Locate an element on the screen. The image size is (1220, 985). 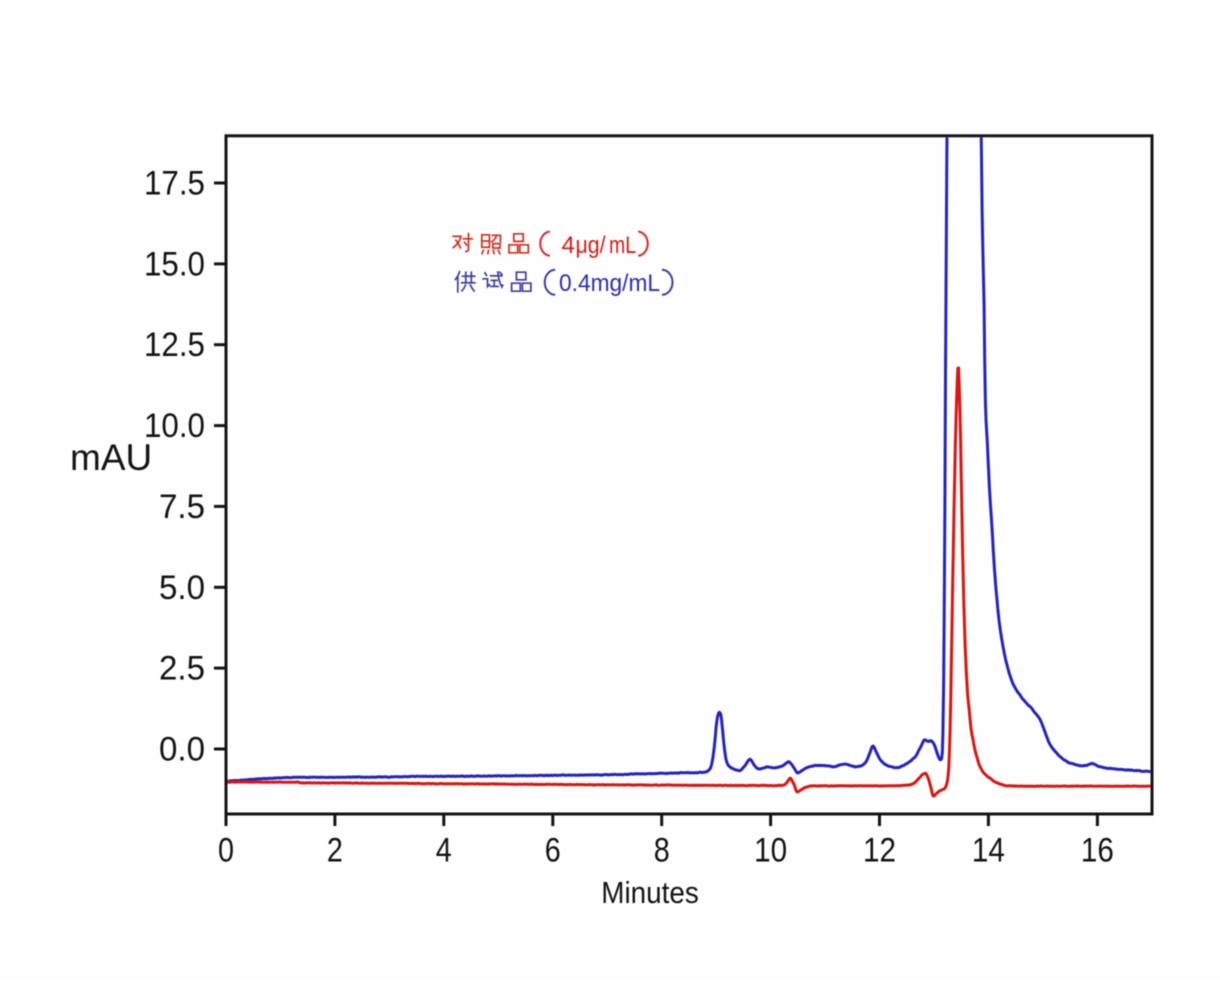
svg-text: 6 is located at coordinates (553, 851).